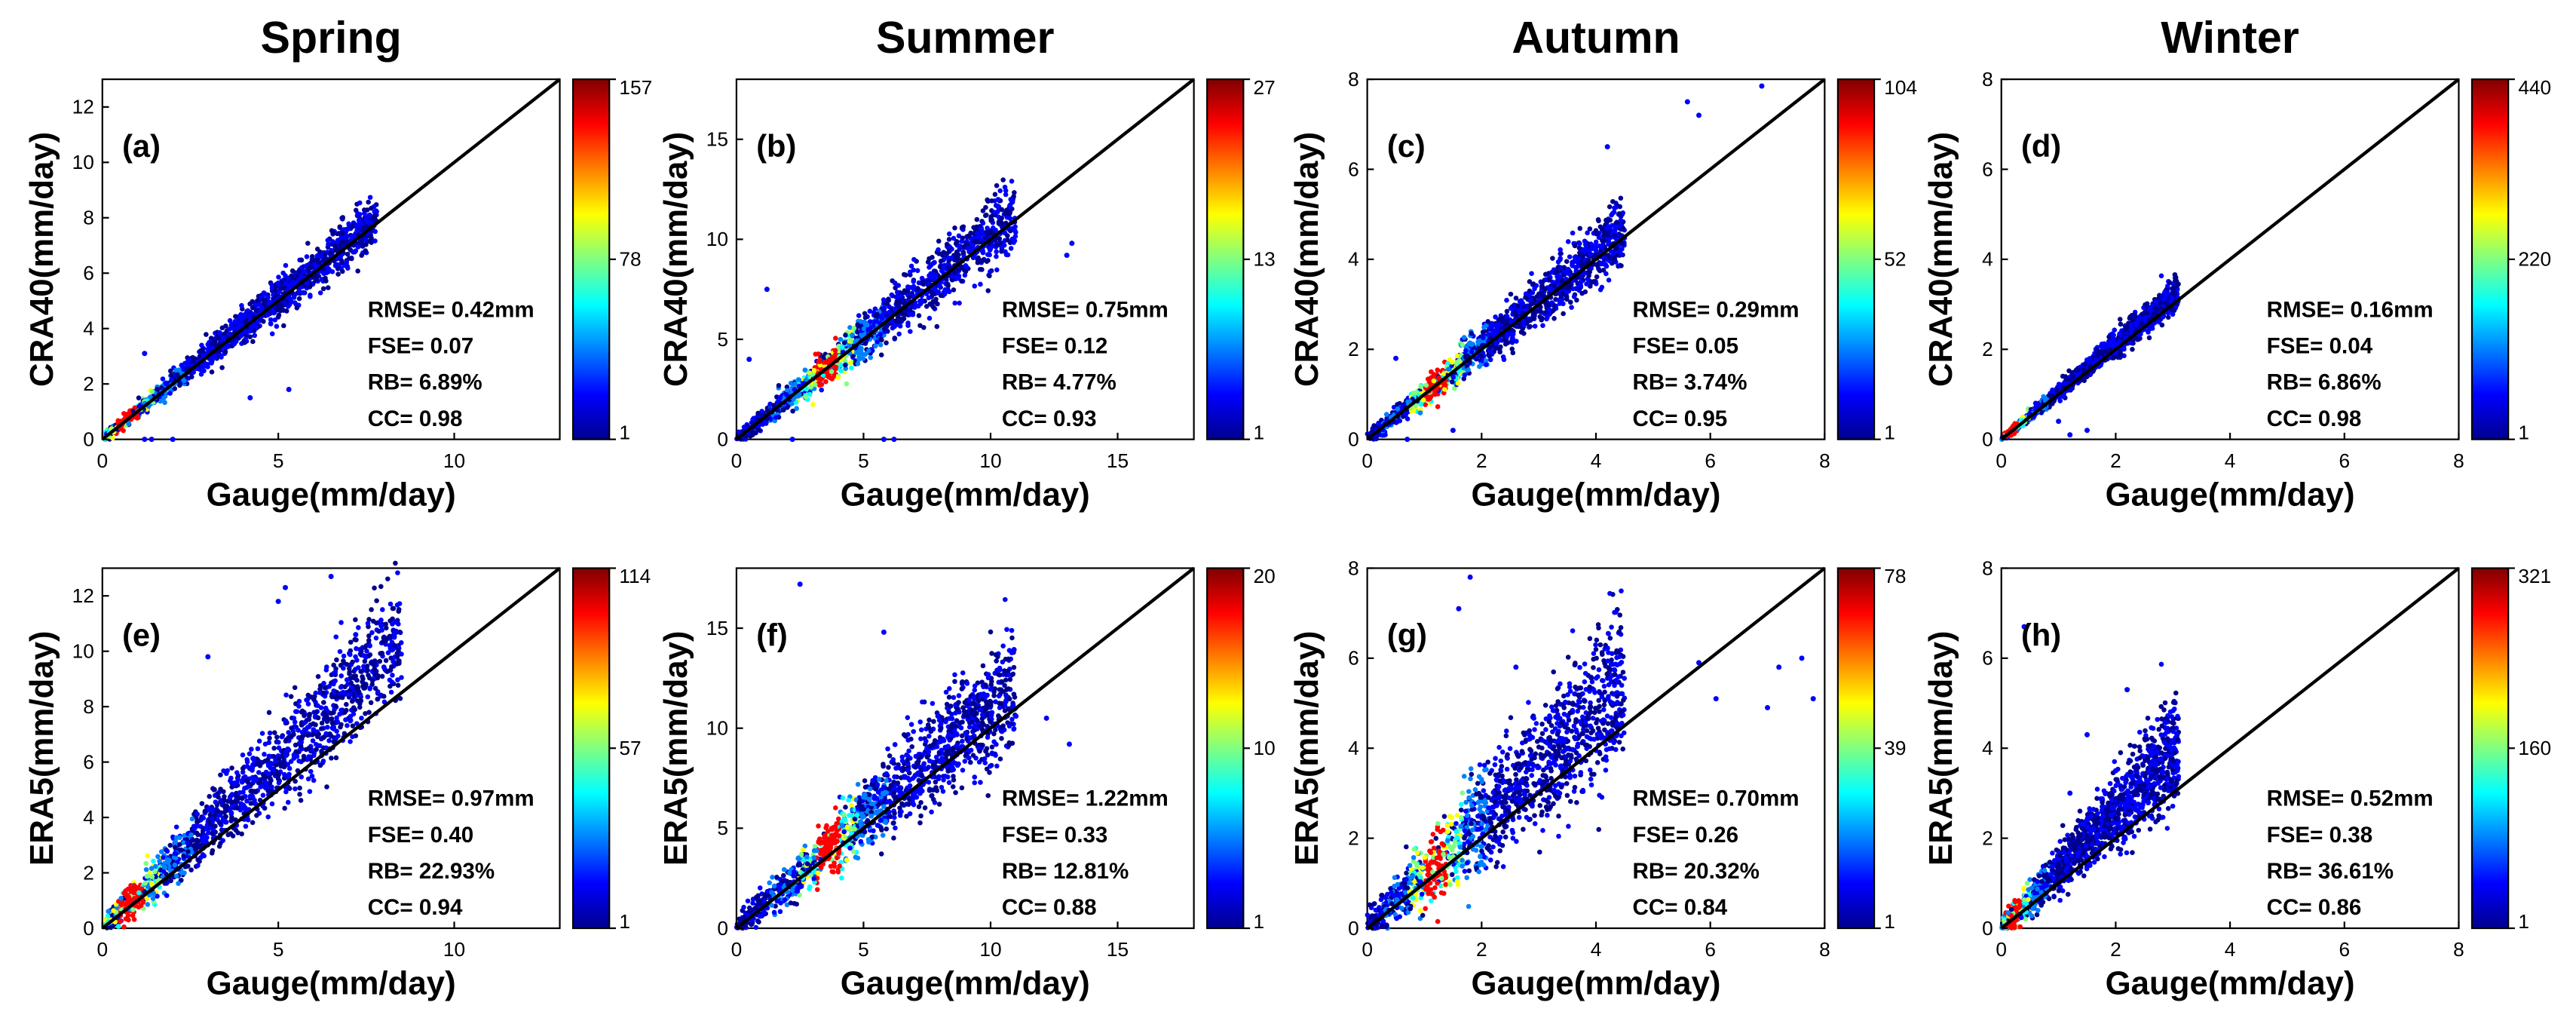 The height and width of the screenshot is (1024, 2576). What do you see at coordinates (415, 418) in the screenshot?
I see `stat-cc: CC= 0.98` at bounding box center [415, 418].